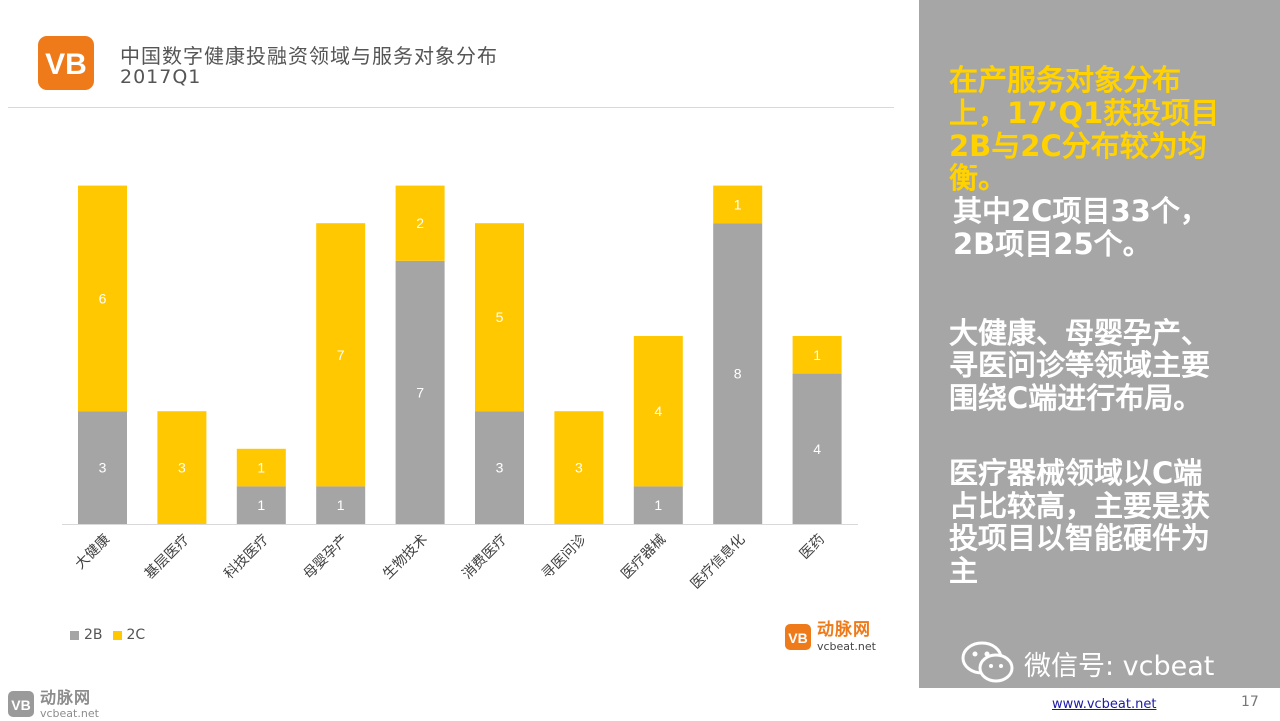 The image size is (1280, 721). What do you see at coordinates (812, 547) in the screenshot?
I see `x-tick-label: 医药` at bounding box center [812, 547].